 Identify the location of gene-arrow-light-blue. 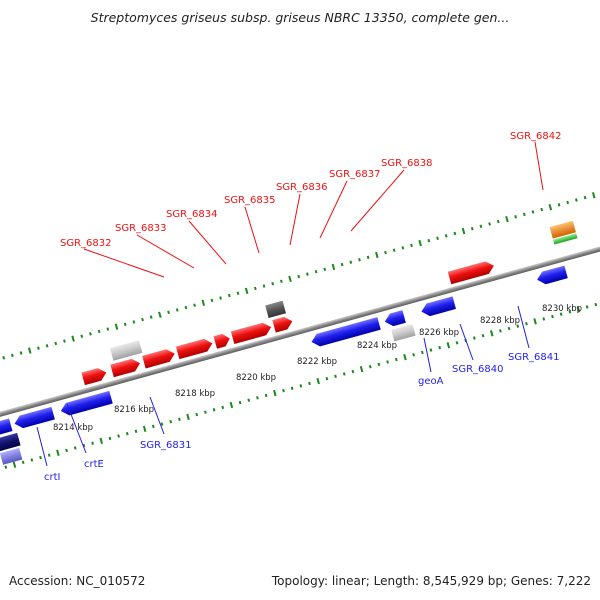
(11, 456).